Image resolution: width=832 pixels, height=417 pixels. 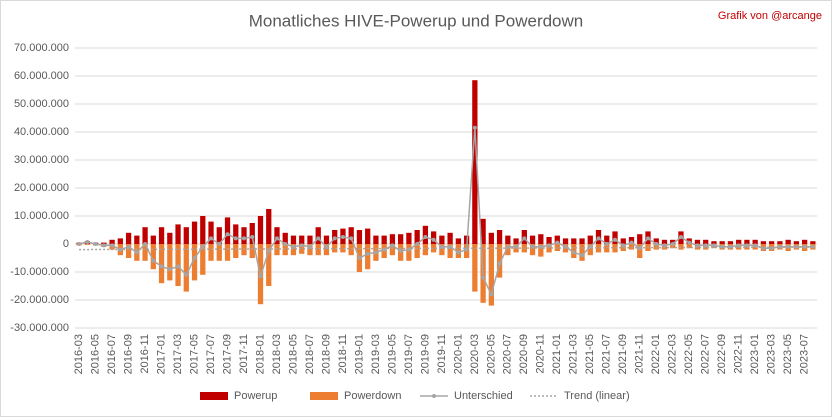 What do you see at coordinates (41, 48) in the screenshot?
I see `y-tick-label: 70.000.000` at bounding box center [41, 48].